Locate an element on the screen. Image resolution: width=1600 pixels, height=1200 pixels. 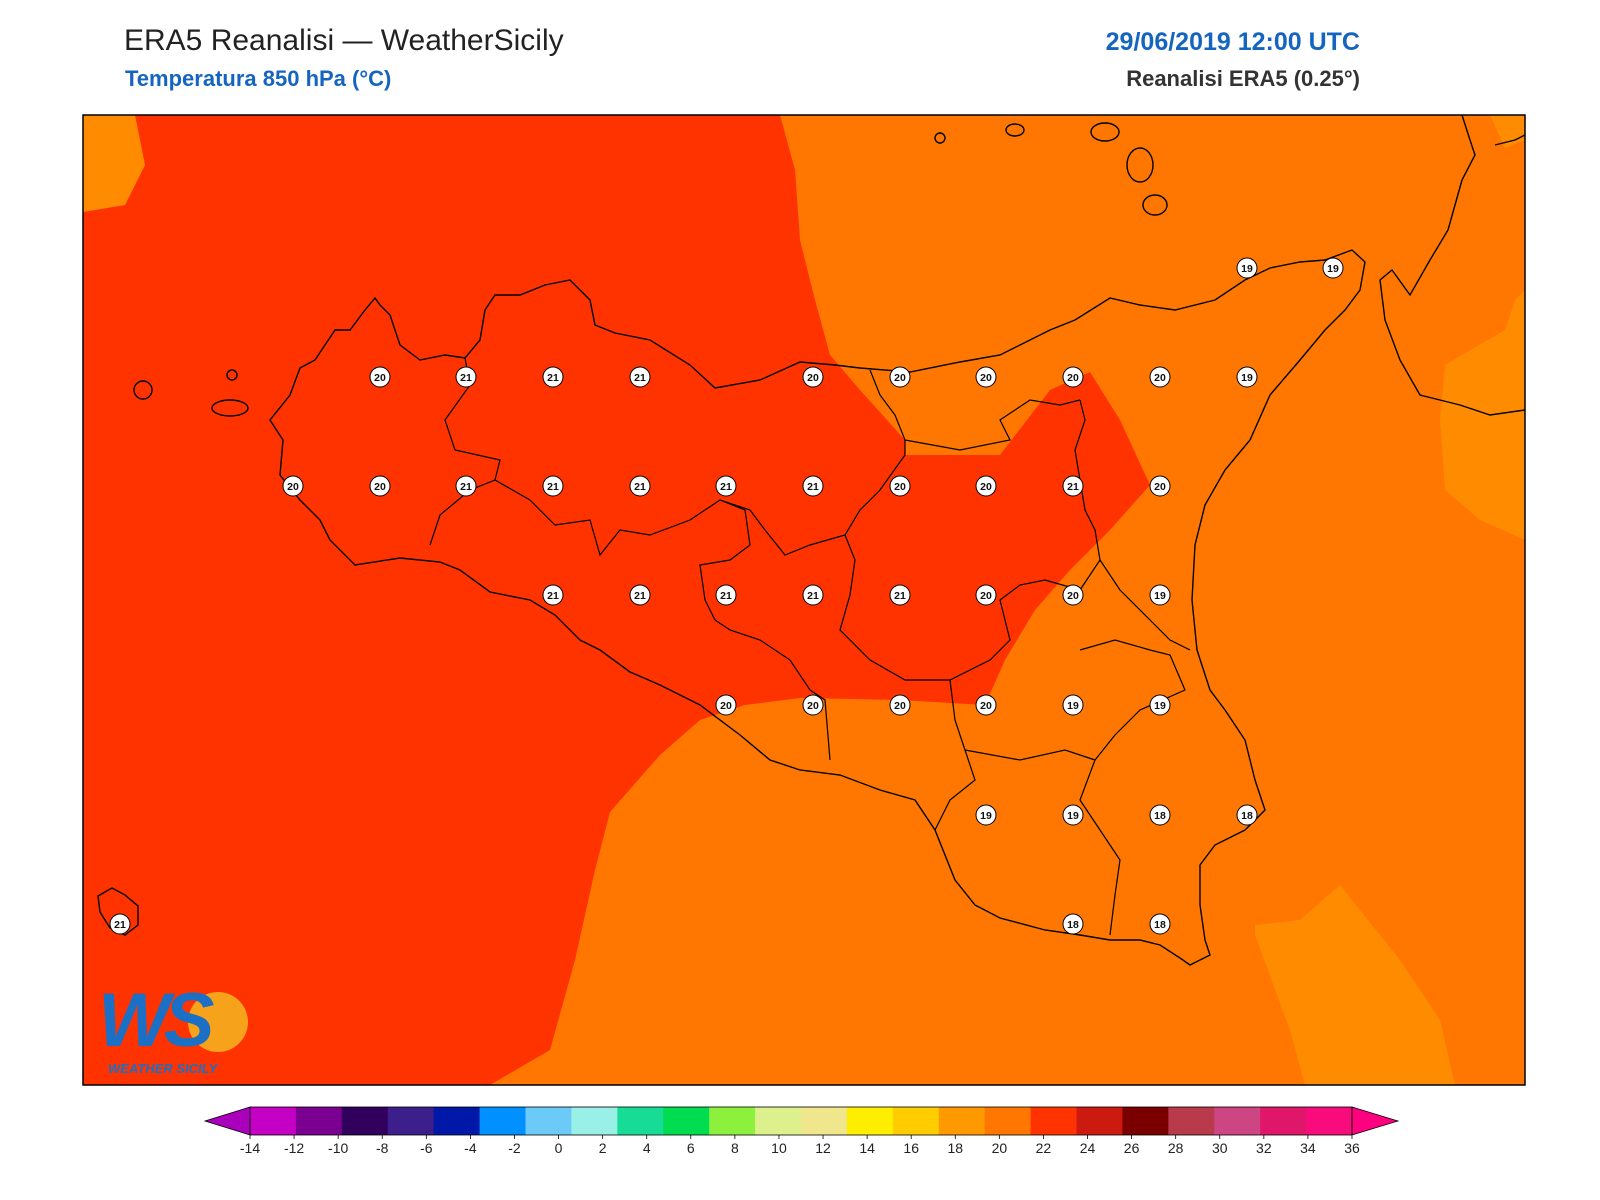
colorbar-tick-label: -4 is located at coordinates (470, 1148).